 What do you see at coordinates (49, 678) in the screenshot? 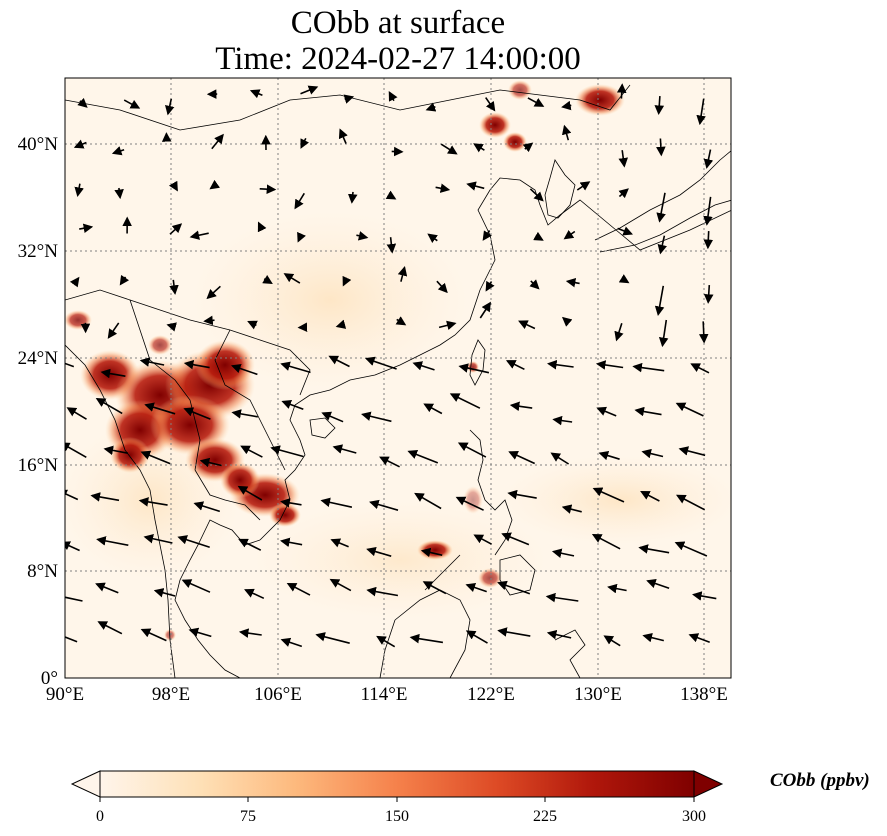
I see `lat-tick-label: 0°` at bounding box center [49, 678].